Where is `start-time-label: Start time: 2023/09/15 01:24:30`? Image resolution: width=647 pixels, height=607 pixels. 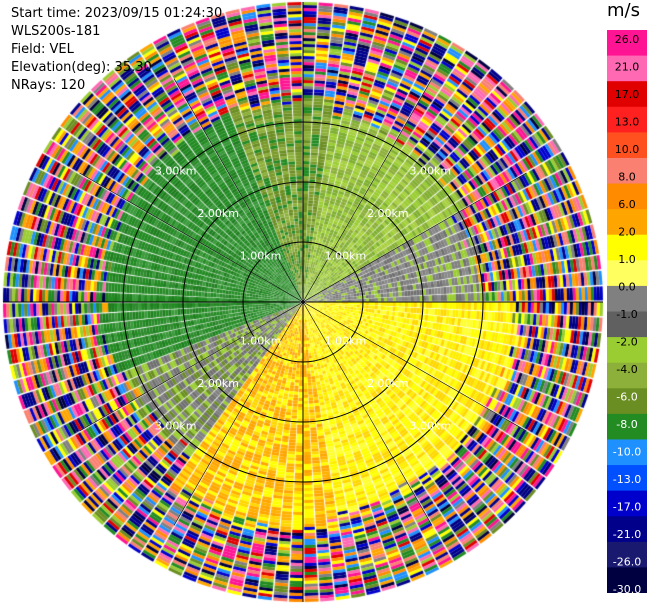 start-time-label: Start time: 2023/09/15 01:24:30 is located at coordinates (117, 13).